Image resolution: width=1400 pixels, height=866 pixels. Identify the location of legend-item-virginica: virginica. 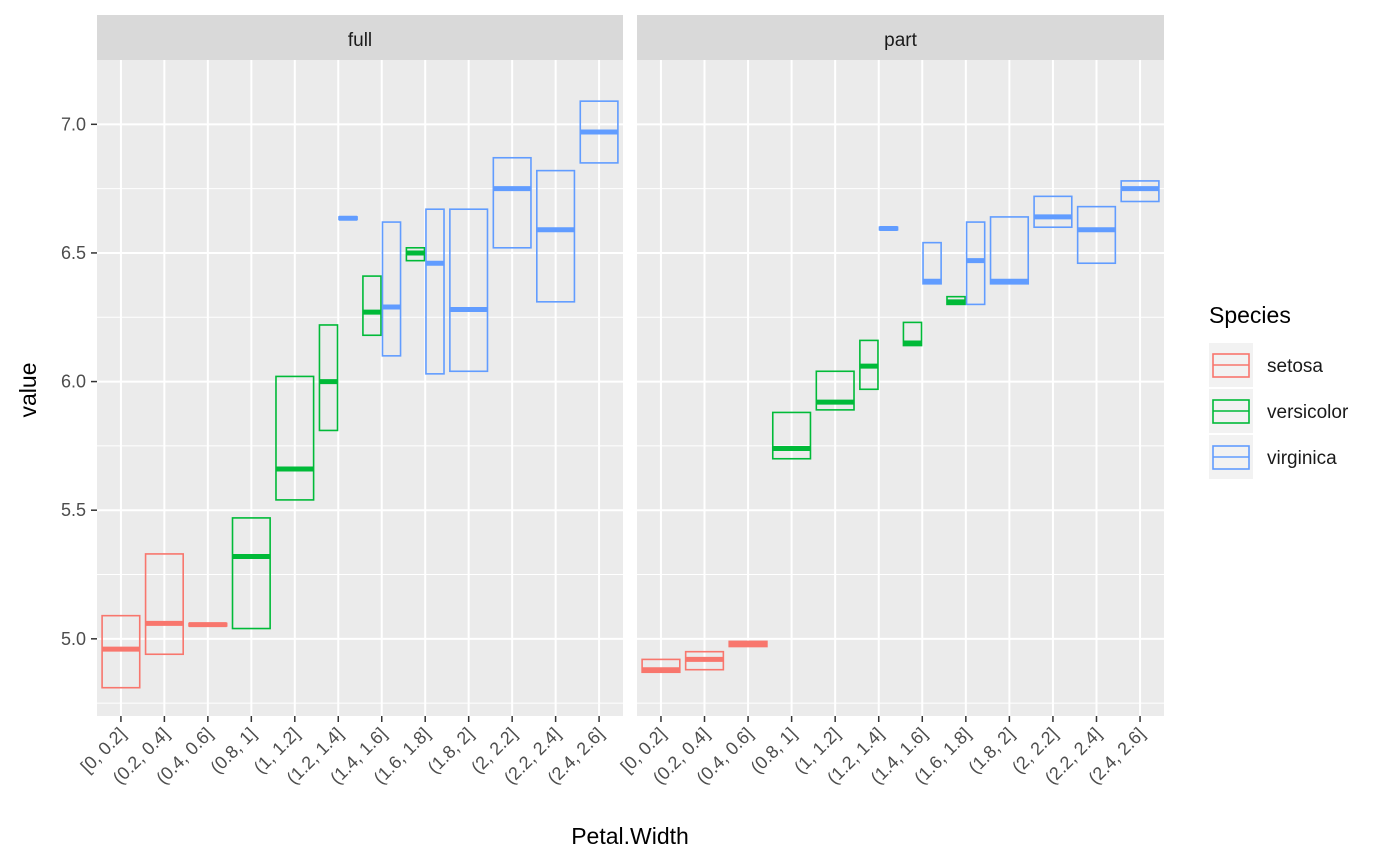
(1273, 457).